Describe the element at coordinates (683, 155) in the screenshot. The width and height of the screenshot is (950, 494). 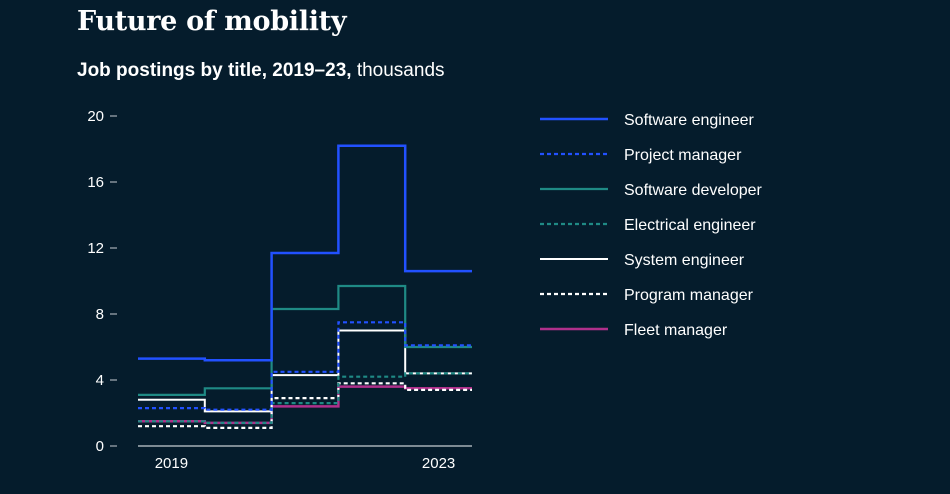
I see `legend-label: Project manager` at that location.